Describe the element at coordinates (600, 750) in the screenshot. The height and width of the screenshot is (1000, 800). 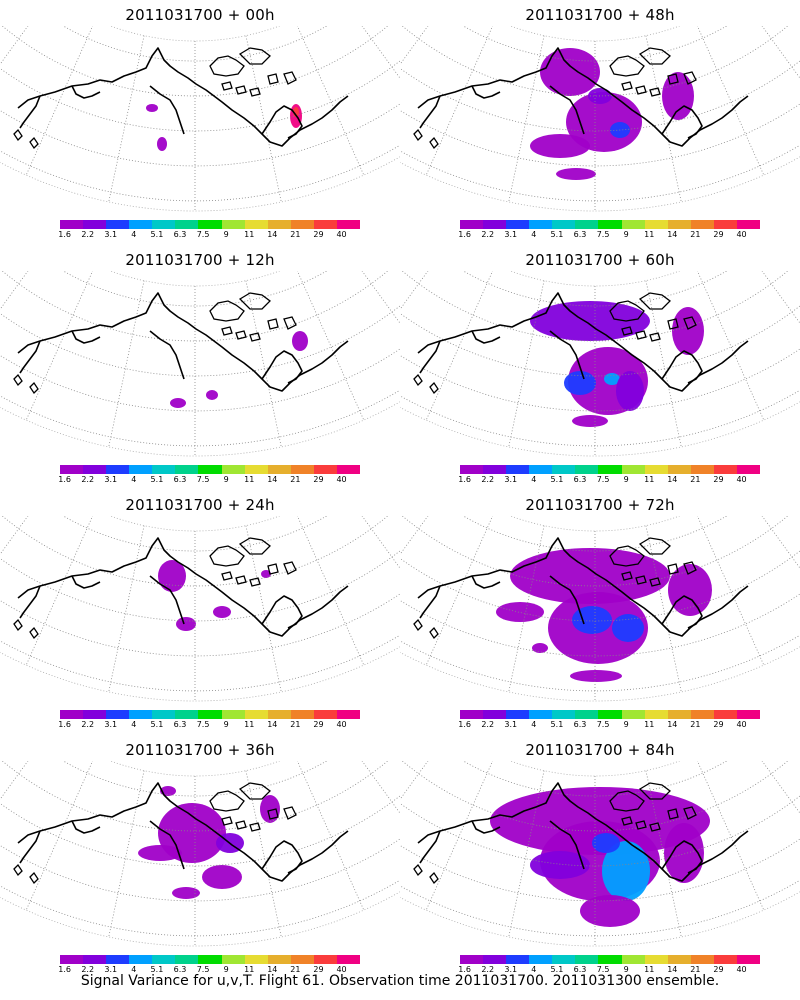
I see `panel-title: 2011031700 + 84h` at that location.